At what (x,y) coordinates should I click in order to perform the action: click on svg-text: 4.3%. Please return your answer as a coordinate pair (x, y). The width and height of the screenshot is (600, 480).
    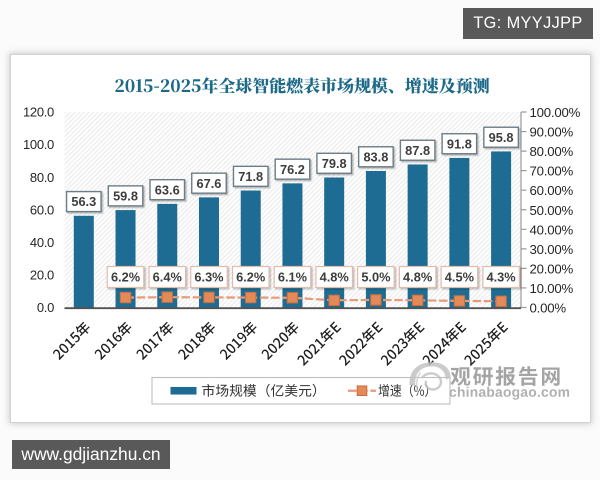
    Looking at the image, I should click on (502, 277).